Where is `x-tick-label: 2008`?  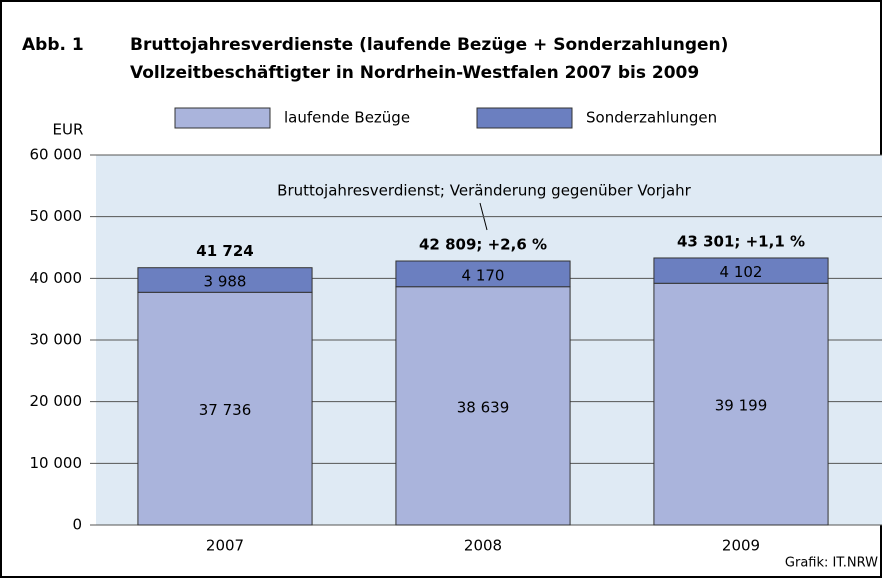
x-tick-label: 2008 is located at coordinates (483, 546).